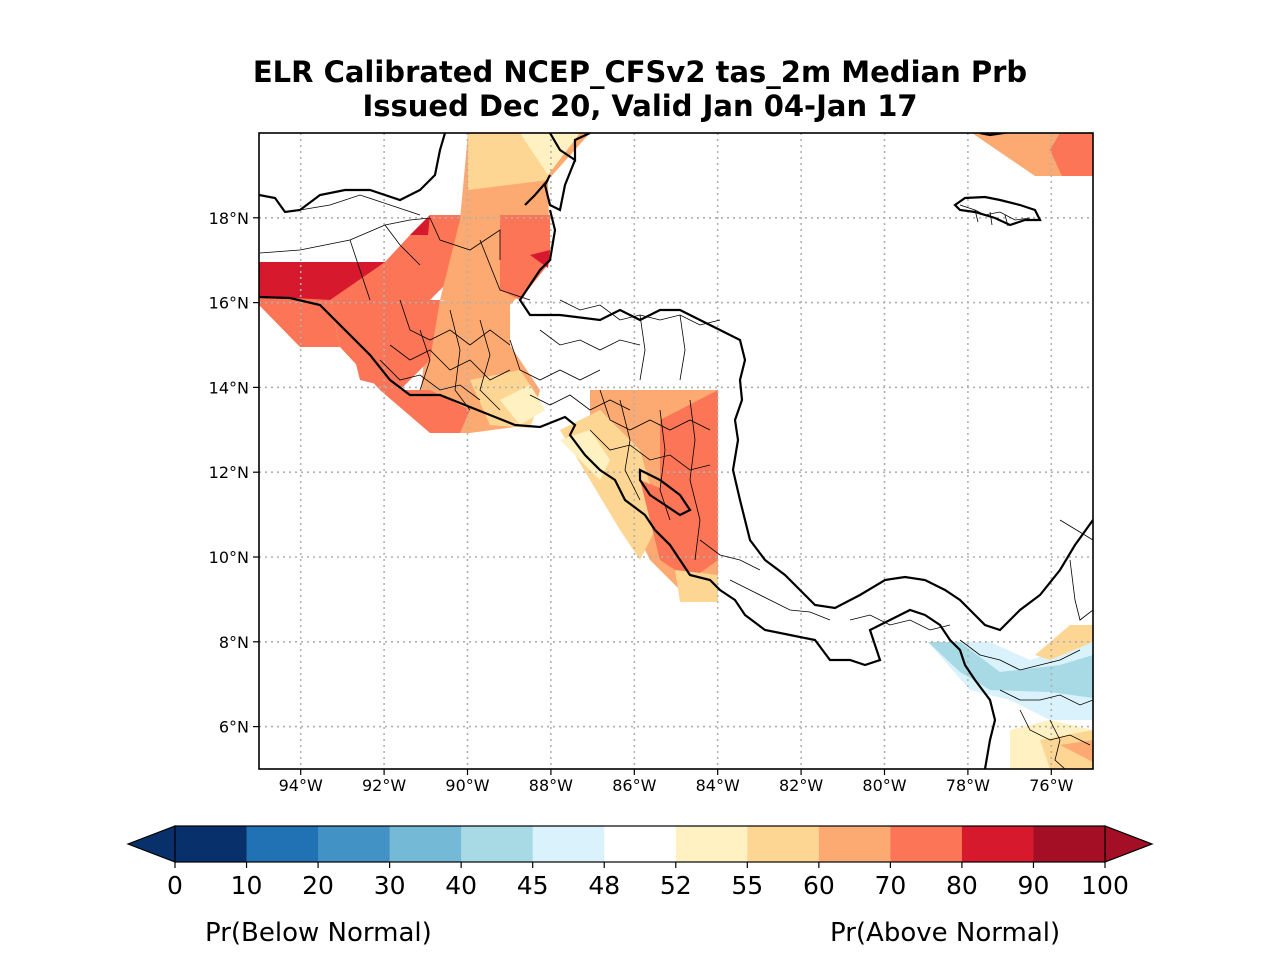  I want to click on lat-tick-label: 10°N, so click(229, 557).